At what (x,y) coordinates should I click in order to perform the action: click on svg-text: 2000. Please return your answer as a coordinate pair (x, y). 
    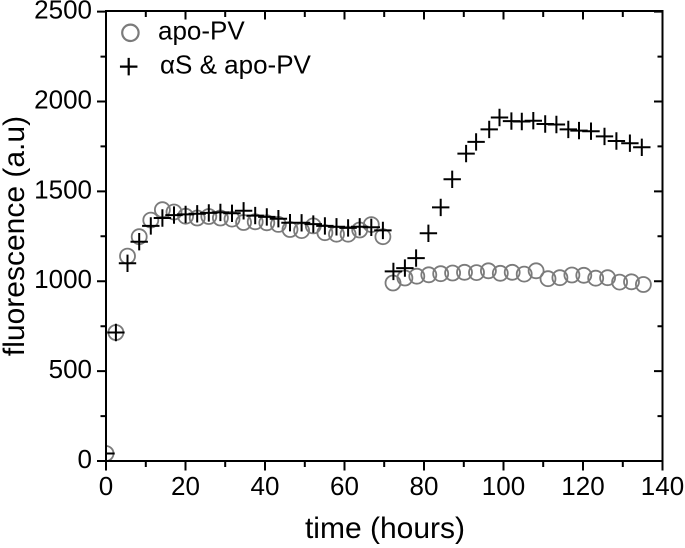
    Looking at the image, I should click on (63, 100).